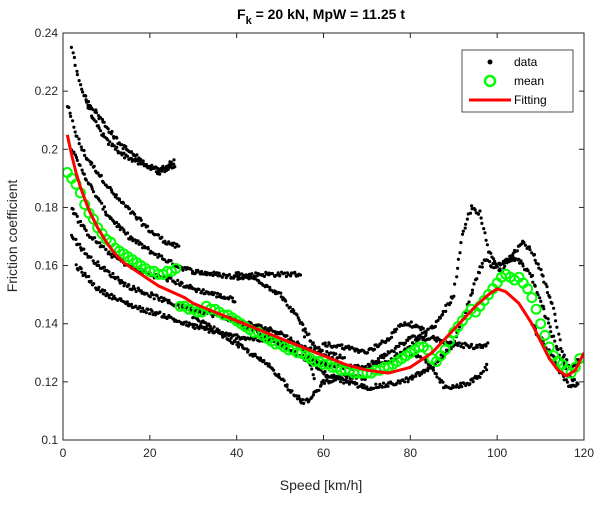  I want to click on legend-data-marker, so click(490, 62).